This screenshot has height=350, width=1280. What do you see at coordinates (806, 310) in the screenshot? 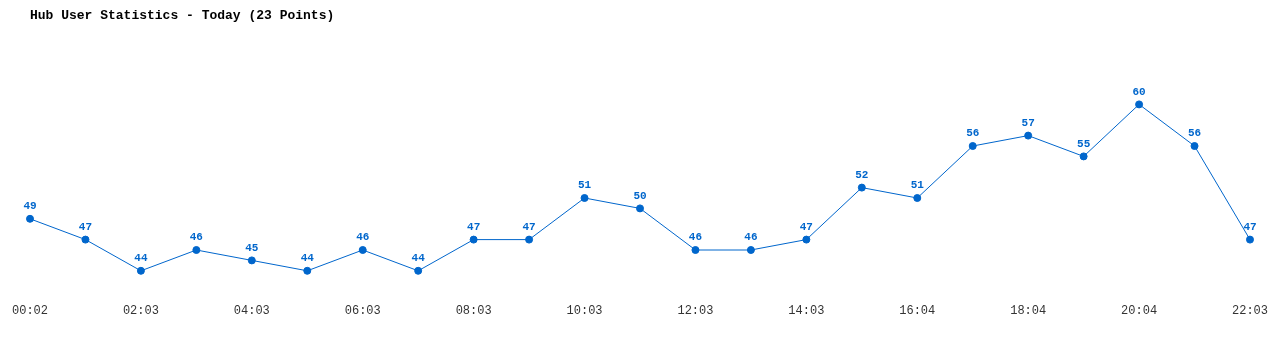
I see `x-tick-label: 14:03` at bounding box center [806, 310].